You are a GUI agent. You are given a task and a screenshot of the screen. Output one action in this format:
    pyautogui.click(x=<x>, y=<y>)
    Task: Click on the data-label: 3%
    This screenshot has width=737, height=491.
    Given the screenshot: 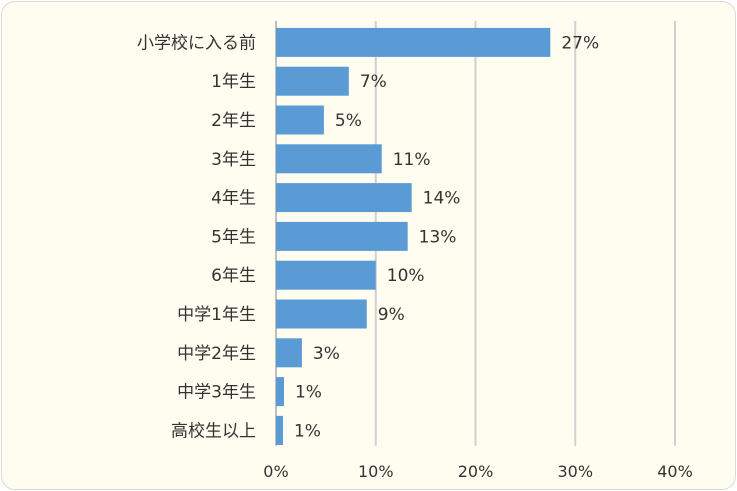 What is the action you would take?
    pyautogui.click(x=326, y=354)
    